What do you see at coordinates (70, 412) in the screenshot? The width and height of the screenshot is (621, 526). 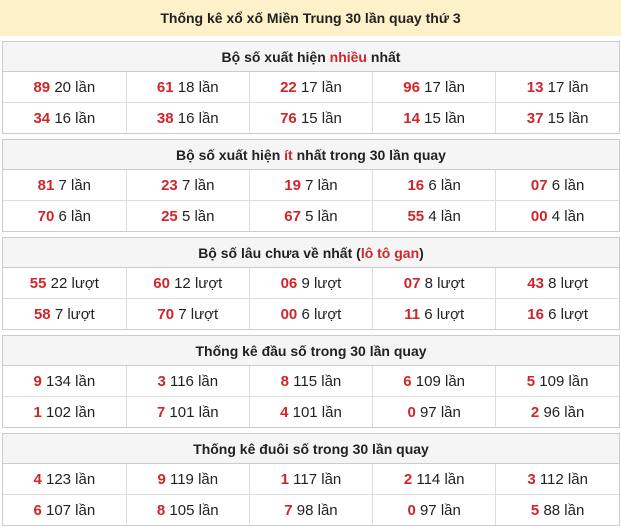 I see `count-text: 102 lần` at bounding box center [70, 412].